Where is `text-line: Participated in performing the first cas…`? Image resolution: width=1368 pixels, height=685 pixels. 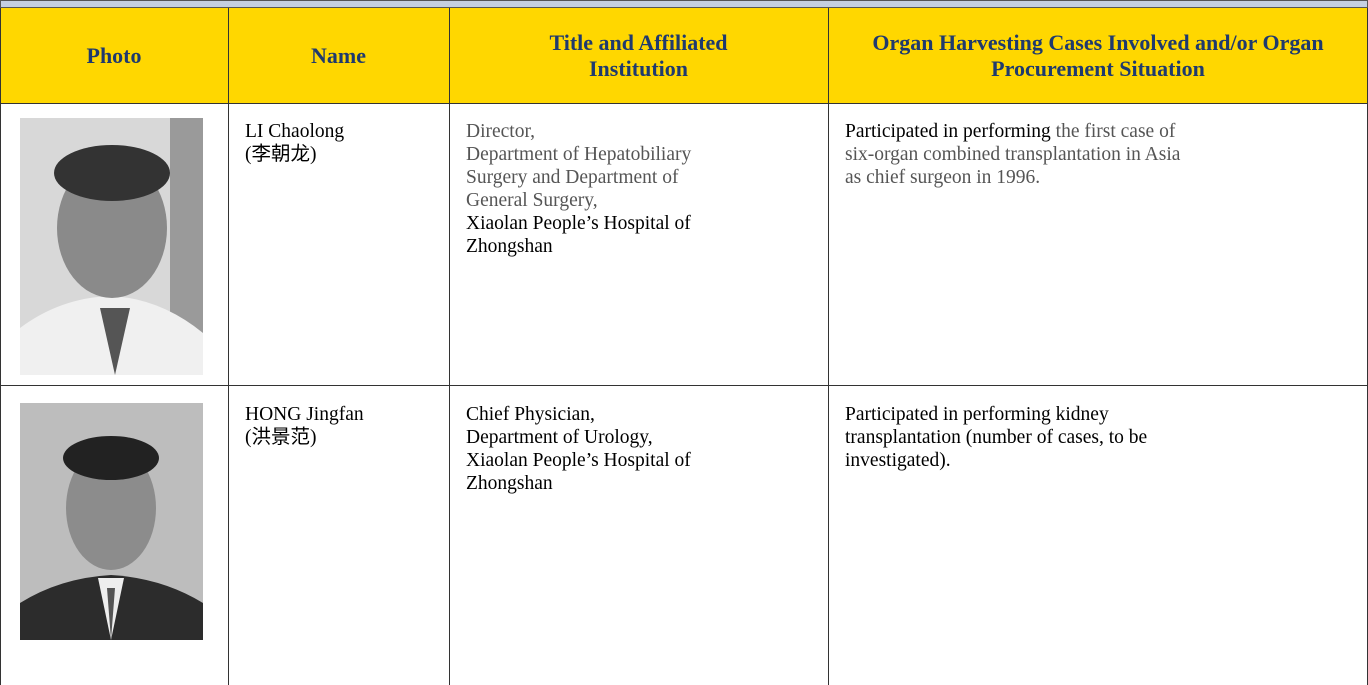
text-line: Participated in performing the first cas… is located at coordinates (1012, 131).